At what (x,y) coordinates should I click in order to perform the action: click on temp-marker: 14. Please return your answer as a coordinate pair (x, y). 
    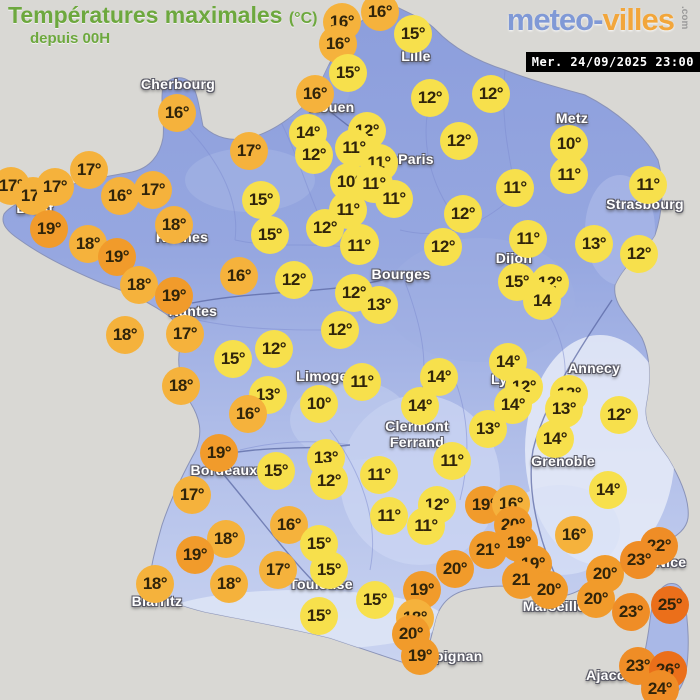
    Looking at the image, I should click on (542, 301).